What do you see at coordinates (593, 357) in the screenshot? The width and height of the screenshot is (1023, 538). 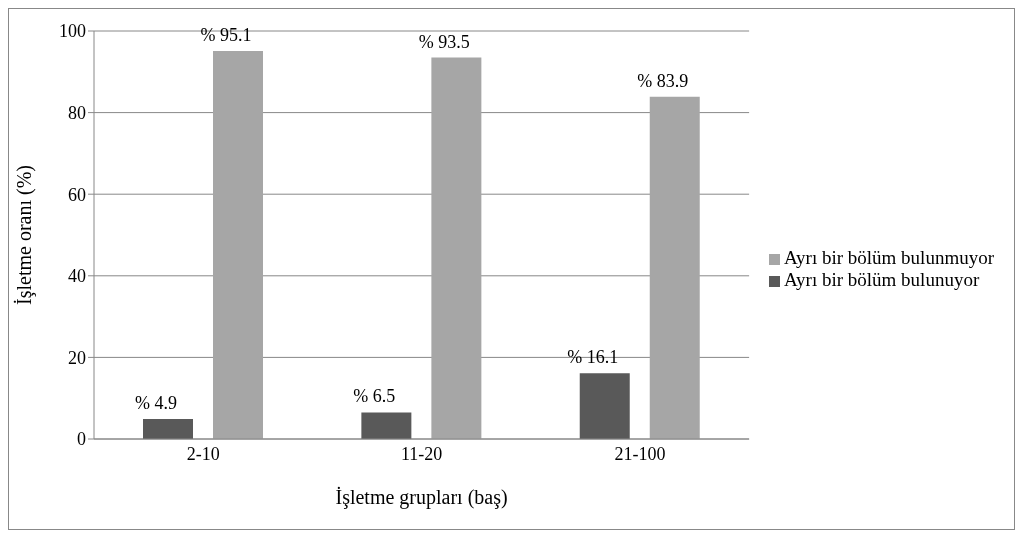 I see `data-label: % 16.1` at bounding box center [593, 357].